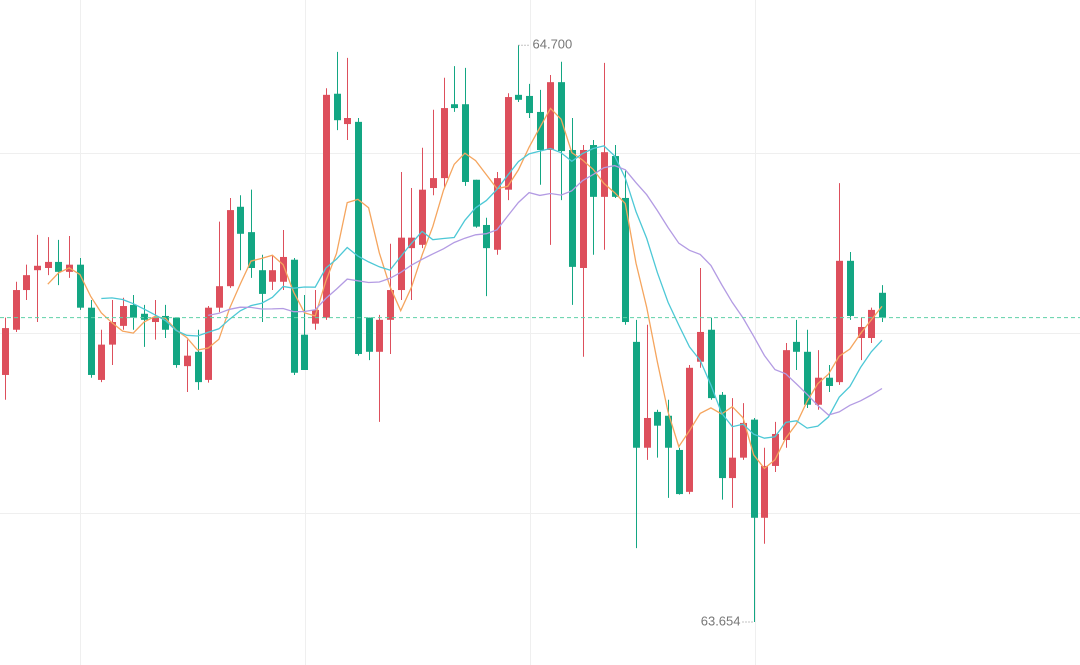  What do you see at coordinates (721, 620) in the screenshot?
I see `min-label: 63.654` at bounding box center [721, 620].